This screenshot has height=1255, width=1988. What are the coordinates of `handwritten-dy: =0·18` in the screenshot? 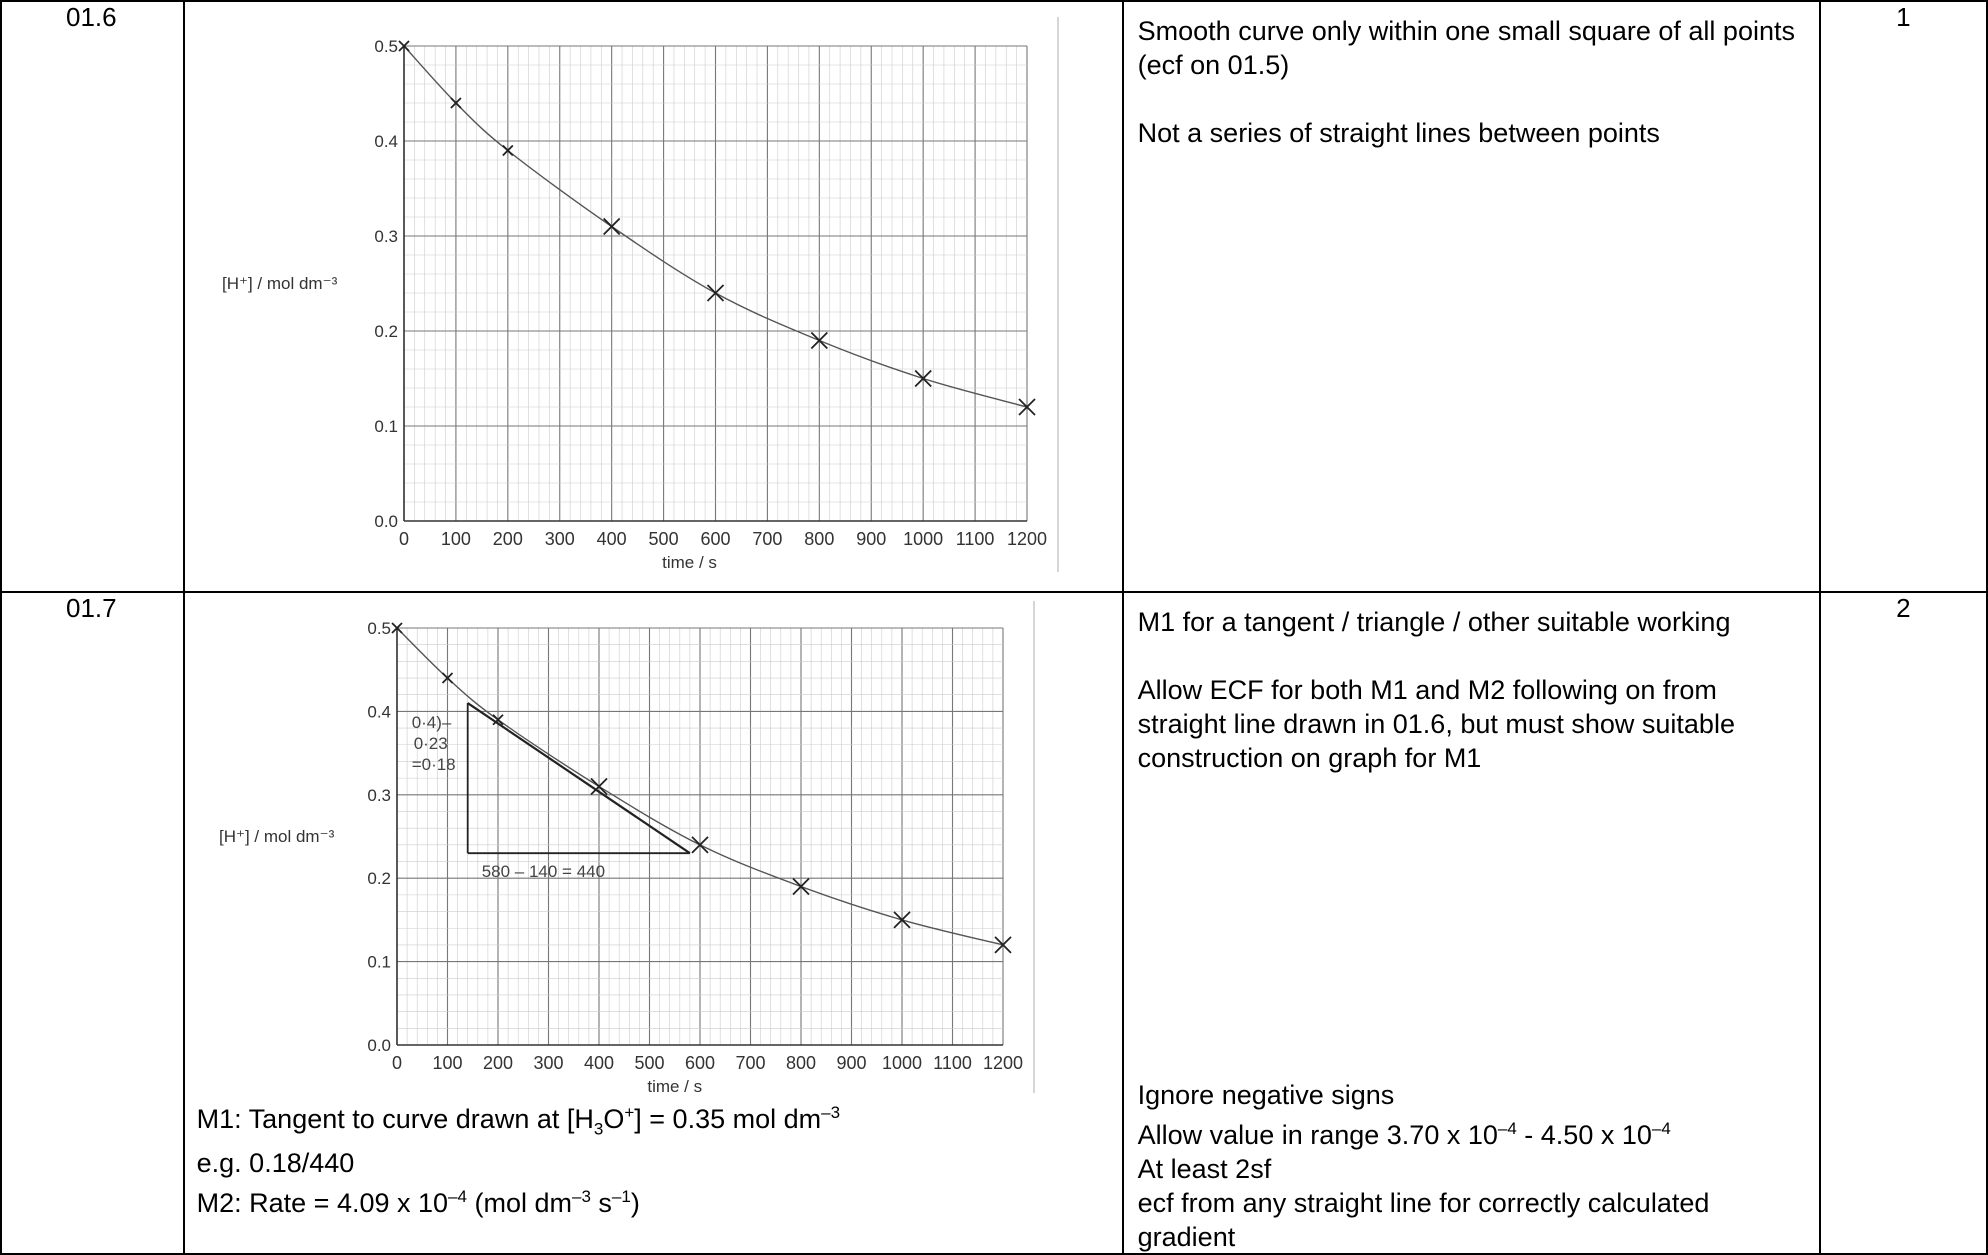 It's located at (433, 764).